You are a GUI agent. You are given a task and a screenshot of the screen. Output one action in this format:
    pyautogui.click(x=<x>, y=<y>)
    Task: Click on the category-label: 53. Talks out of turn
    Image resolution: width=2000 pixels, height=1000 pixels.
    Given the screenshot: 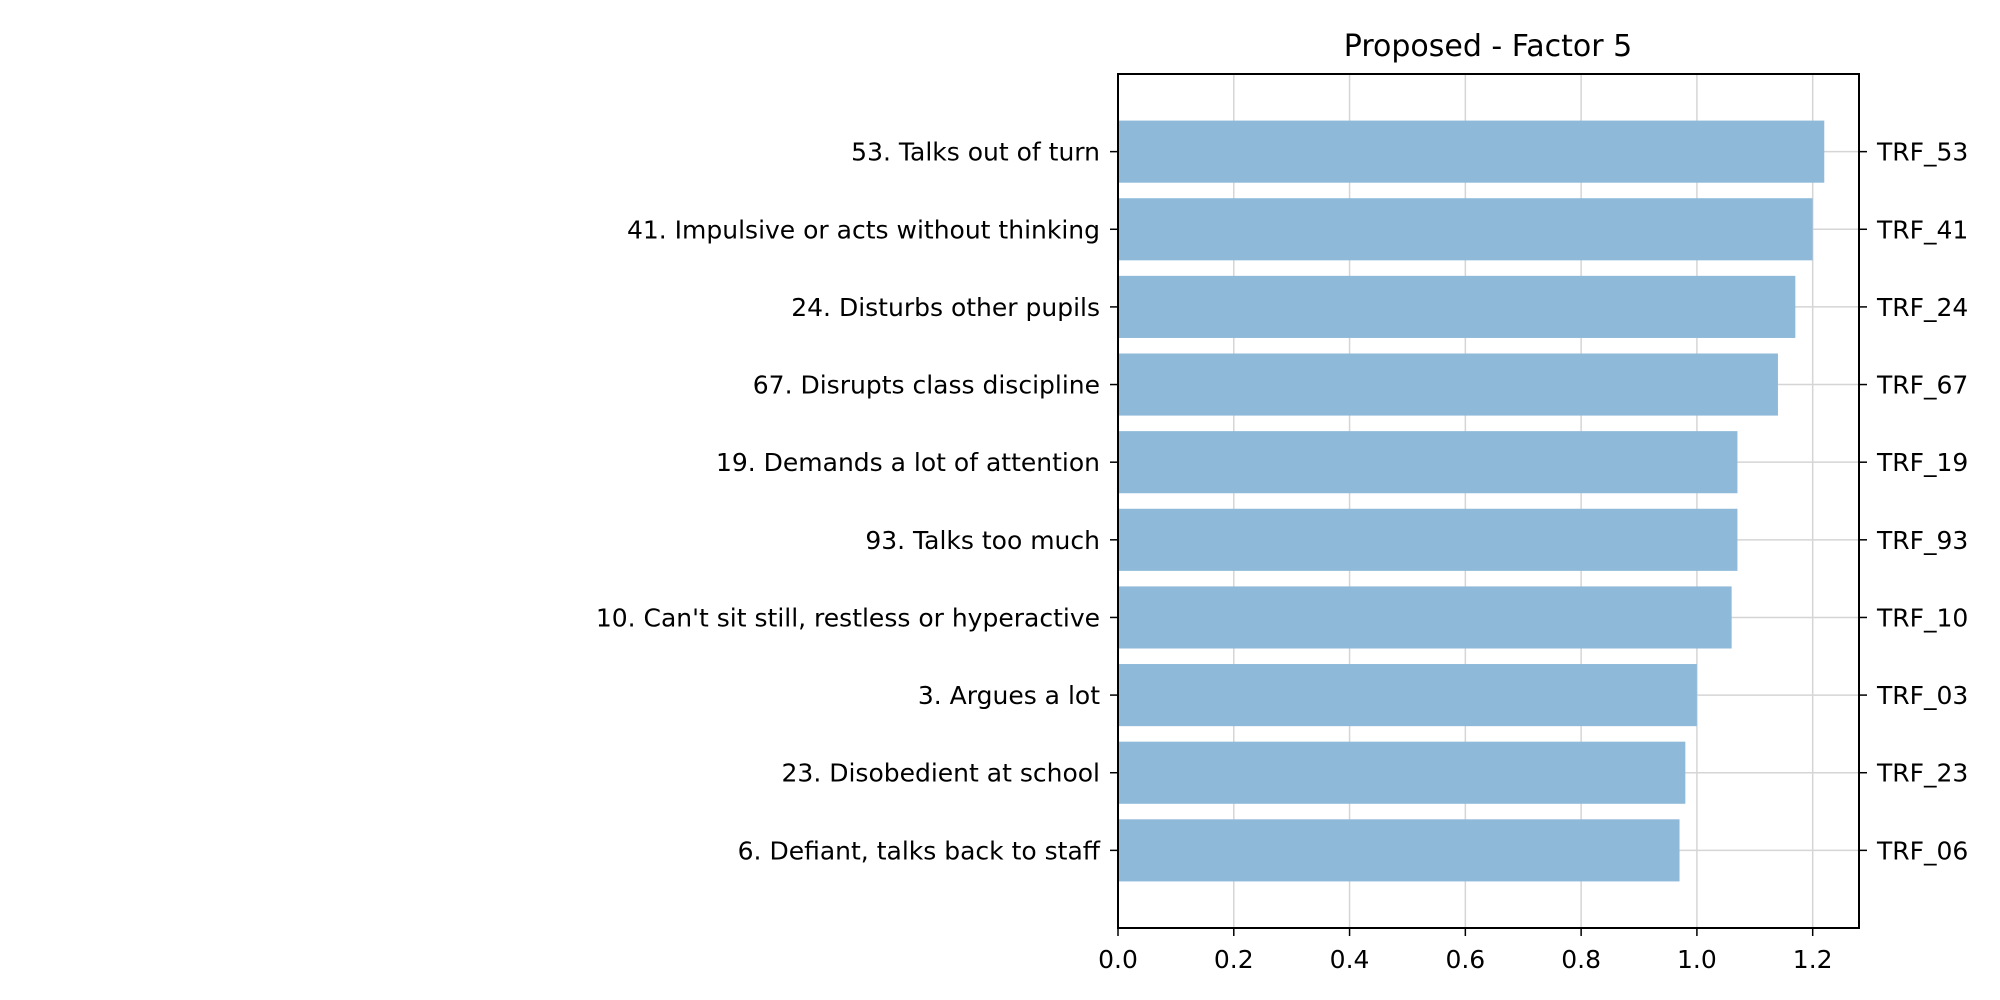 What is the action you would take?
    pyautogui.click(x=975, y=152)
    